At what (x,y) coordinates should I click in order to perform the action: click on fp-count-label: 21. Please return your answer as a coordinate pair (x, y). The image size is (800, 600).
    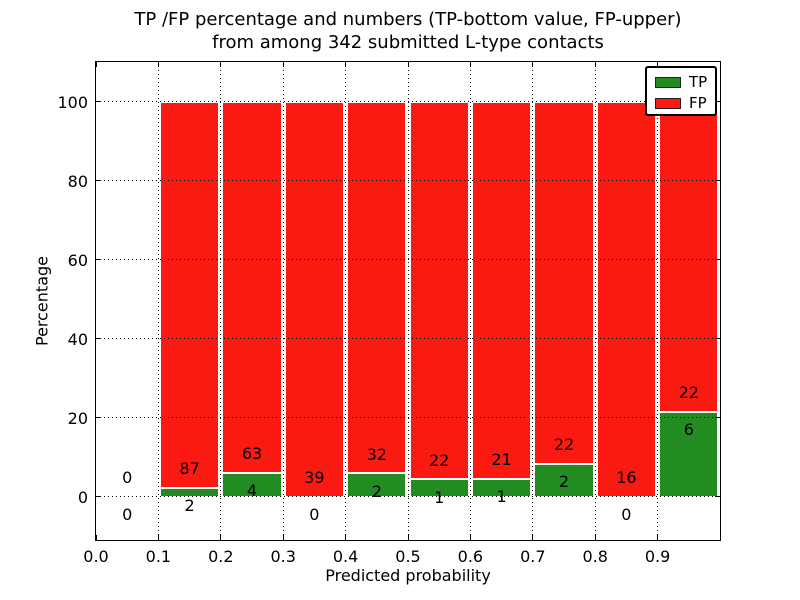
    Looking at the image, I should click on (501, 460).